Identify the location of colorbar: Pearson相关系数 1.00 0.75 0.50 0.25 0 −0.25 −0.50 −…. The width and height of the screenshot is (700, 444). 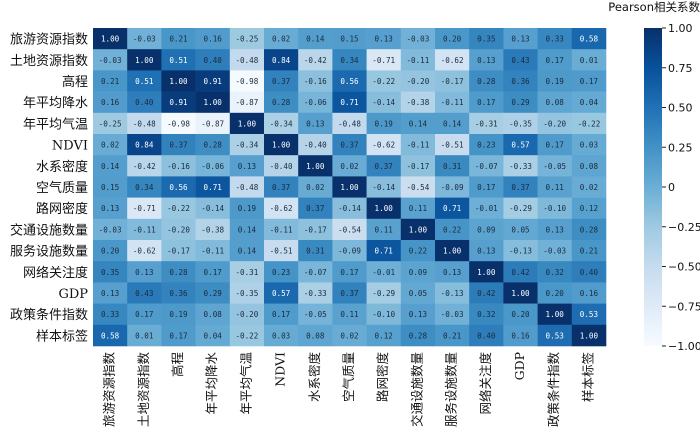
(654, 176).